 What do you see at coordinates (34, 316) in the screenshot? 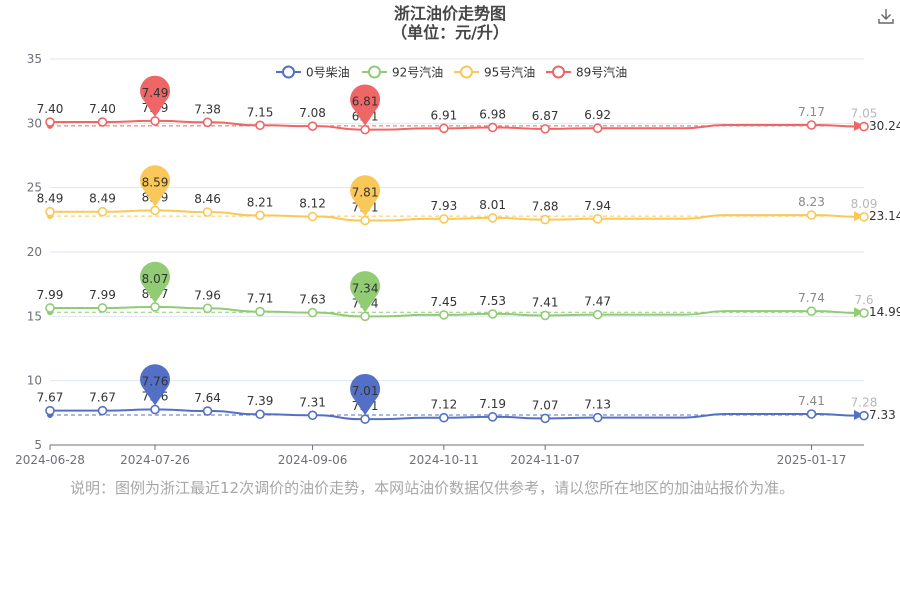
I see `y-tick-label: 15` at bounding box center [34, 316].